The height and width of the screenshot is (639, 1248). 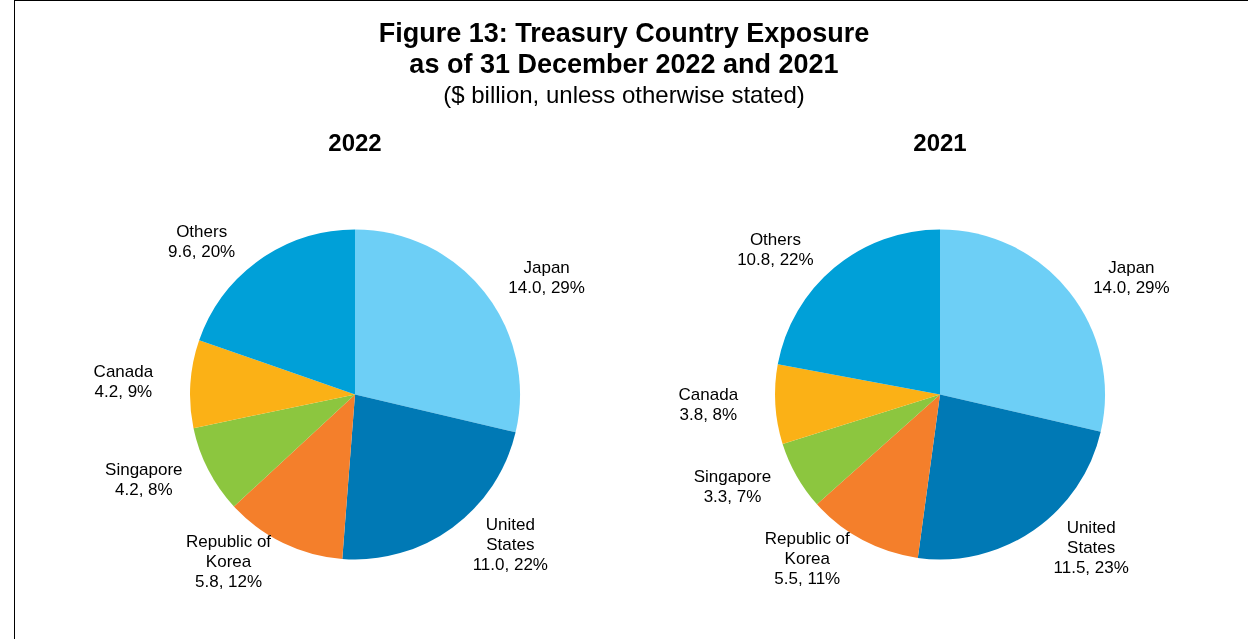 I want to click on data-label: 9.6, 20%, so click(x=202, y=251).